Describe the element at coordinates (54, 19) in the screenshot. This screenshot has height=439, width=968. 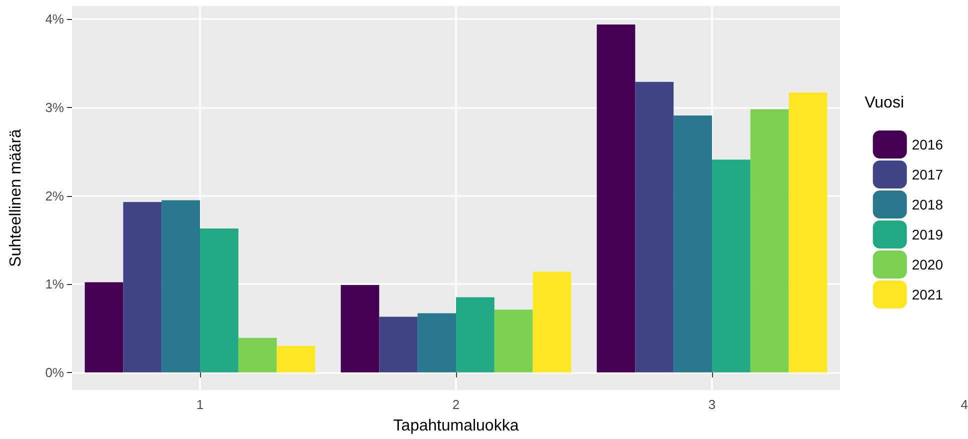
I see `y-tick-label: 4%` at that location.